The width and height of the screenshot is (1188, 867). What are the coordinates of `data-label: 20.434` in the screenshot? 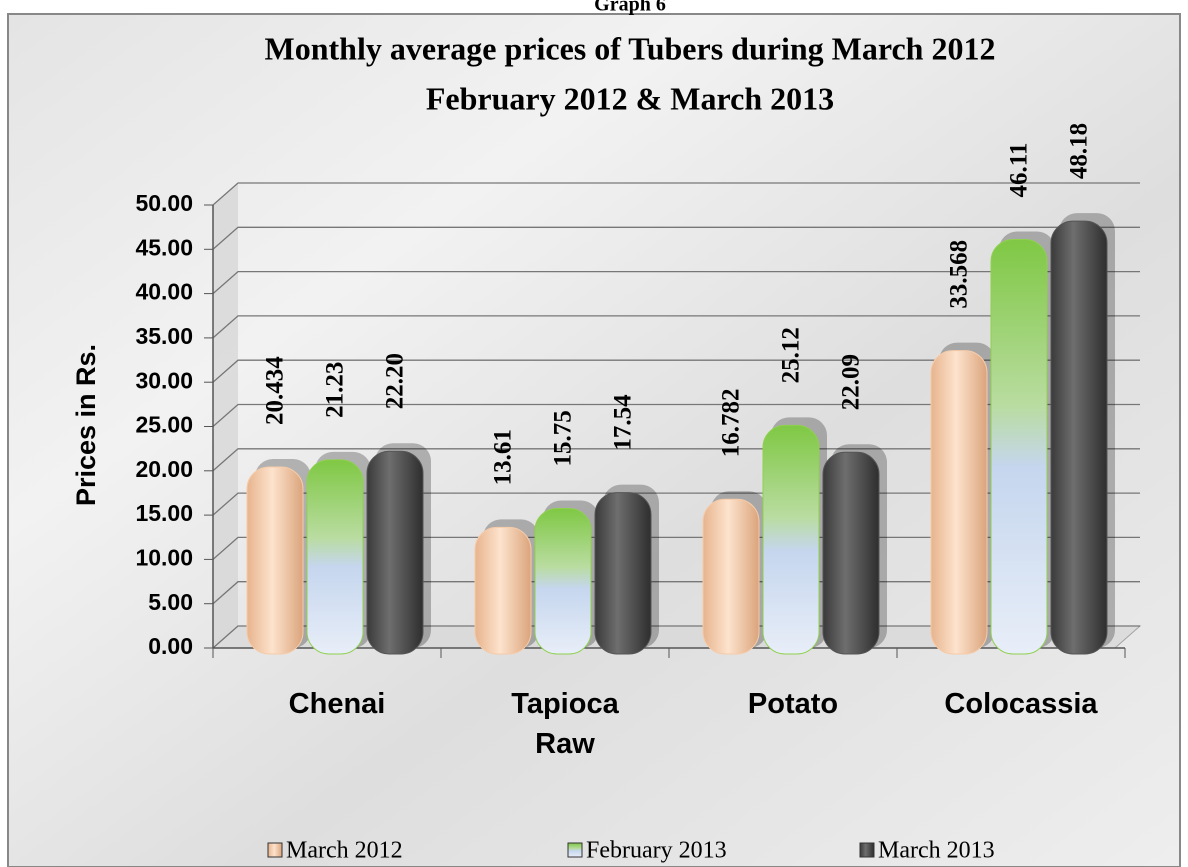 It's located at (275, 390).